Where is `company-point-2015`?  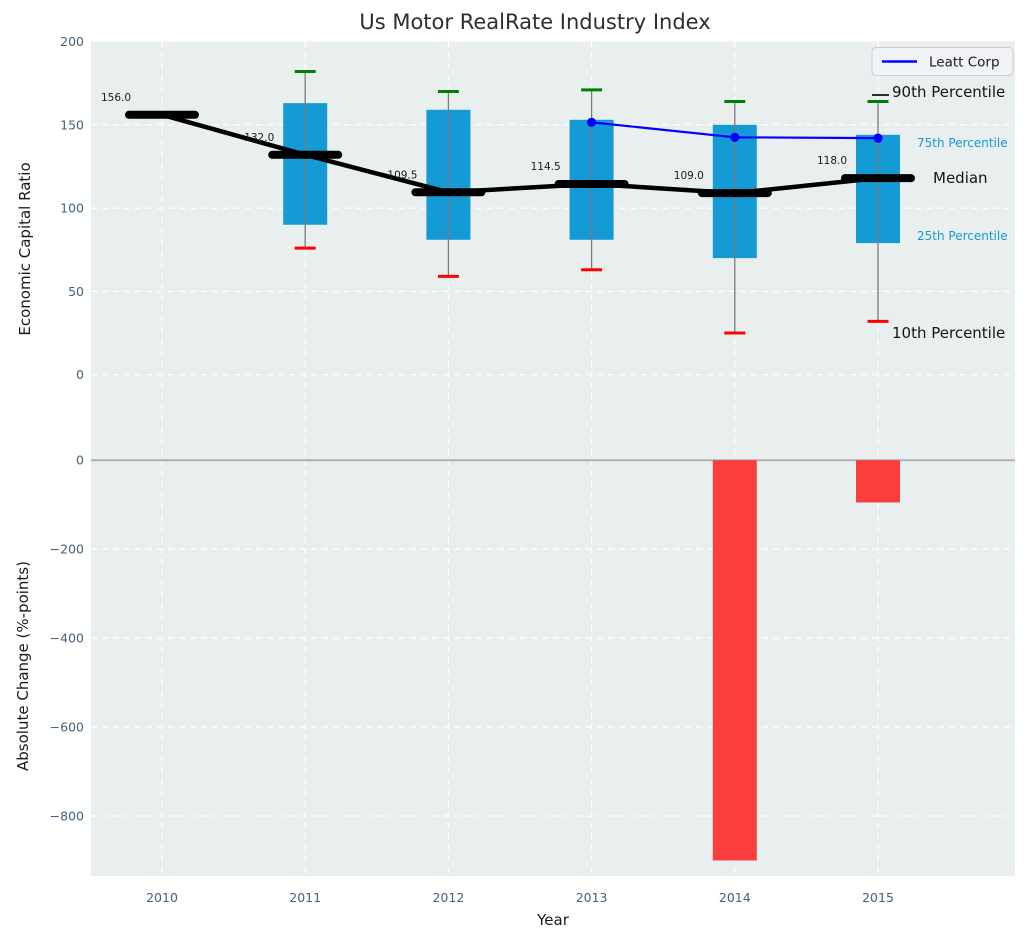
company-point-2015 is located at coordinates (878, 138).